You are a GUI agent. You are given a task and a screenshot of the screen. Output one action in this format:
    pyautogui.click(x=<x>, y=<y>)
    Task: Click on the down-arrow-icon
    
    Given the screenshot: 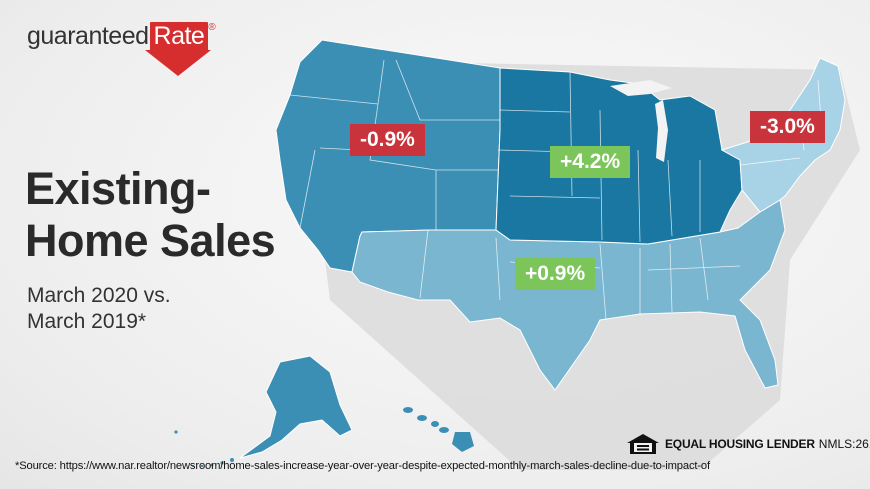 What is the action you would take?
    pyautogui.click(x=178, y=63)
    